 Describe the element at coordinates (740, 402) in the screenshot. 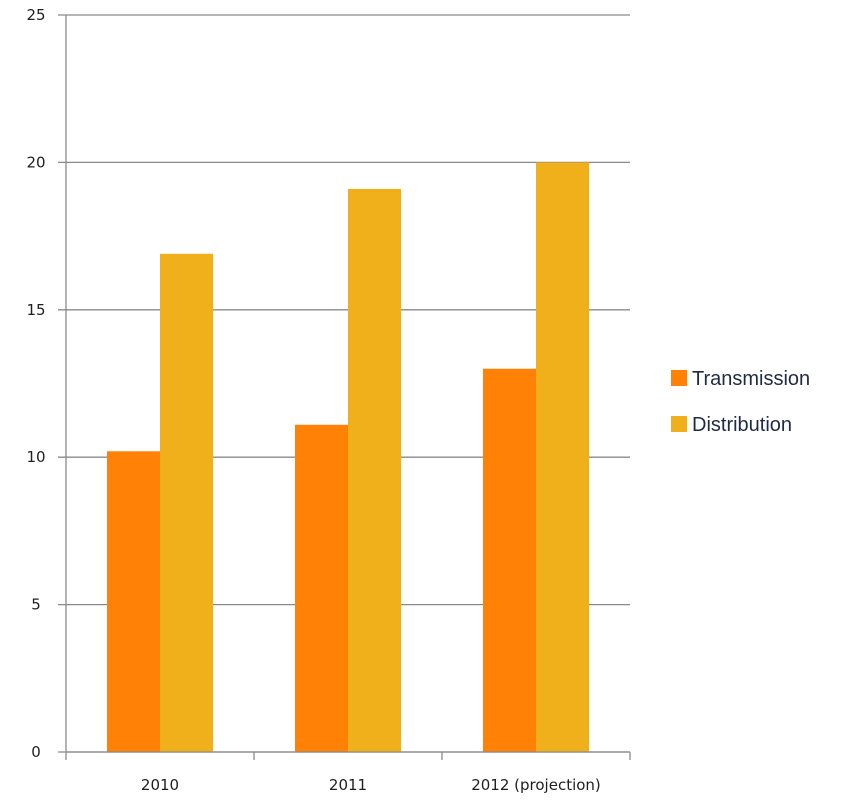

I see `legend: Transmission Distribution` at that location.